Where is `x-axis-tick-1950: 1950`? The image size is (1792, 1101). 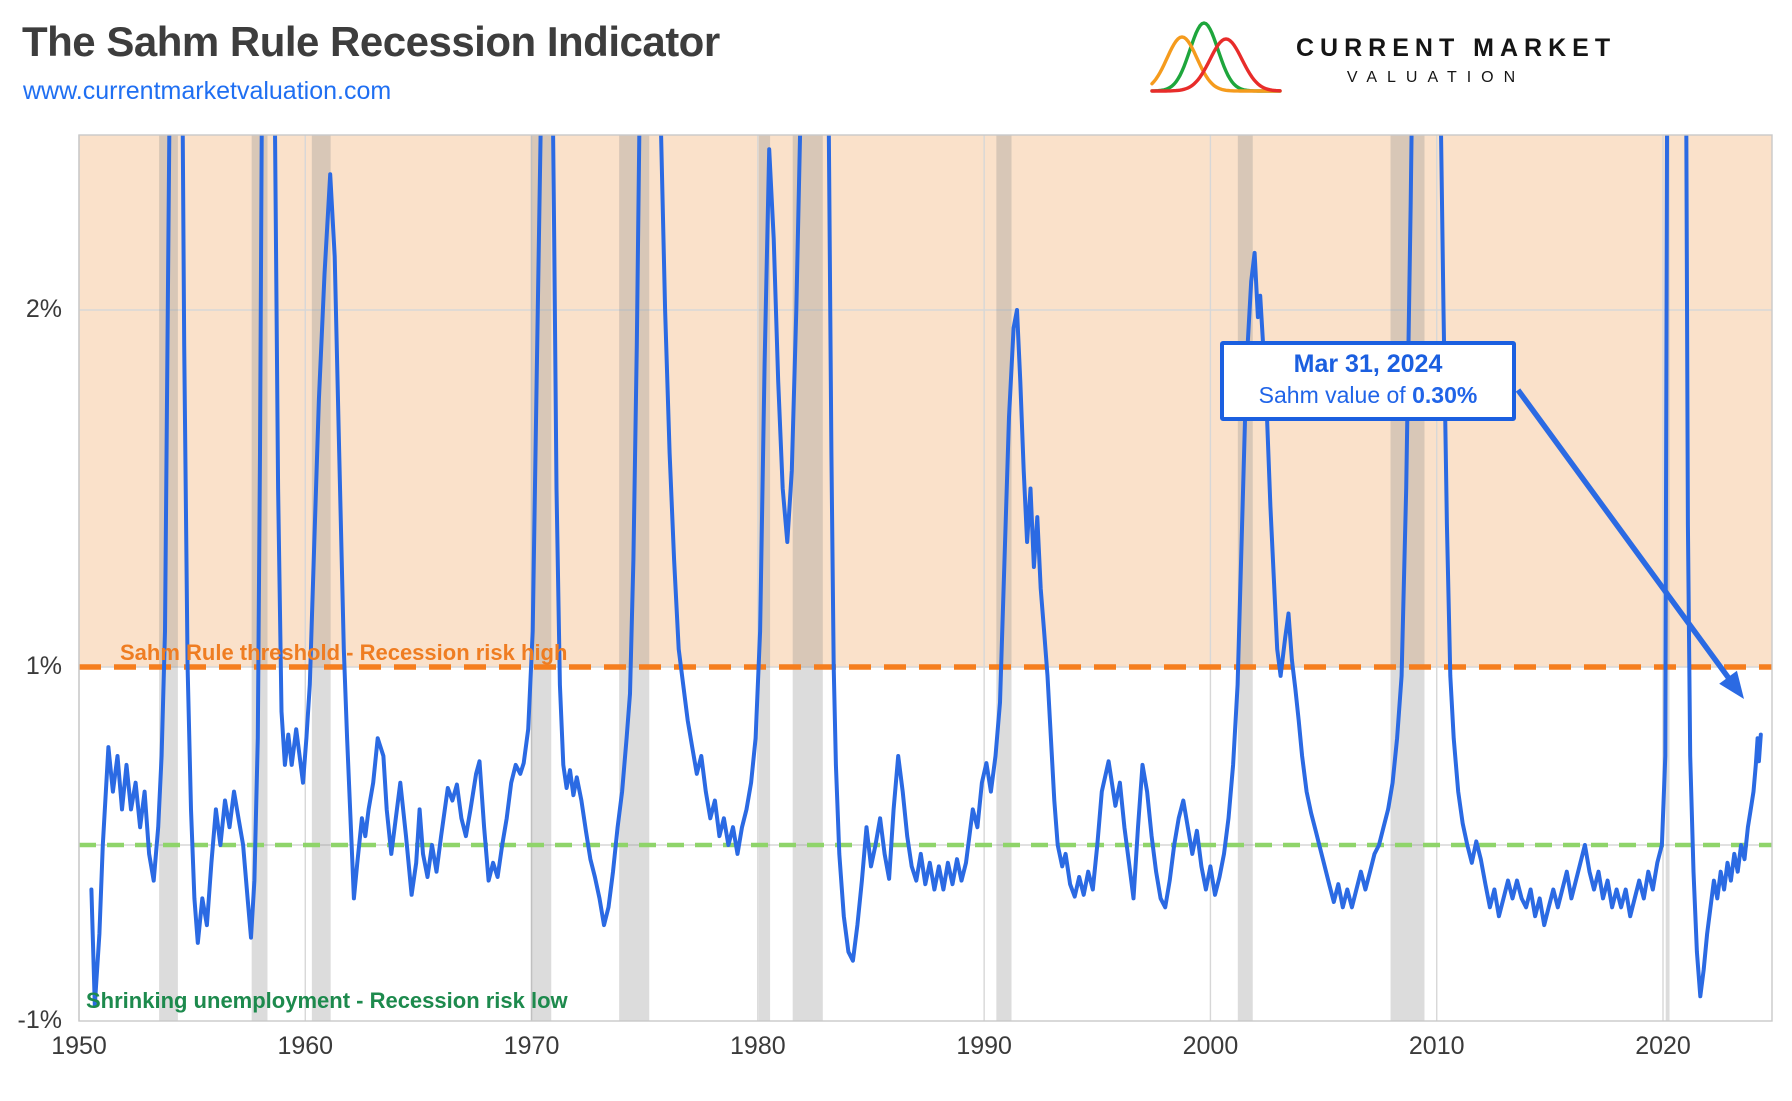
x-axis-tick-1950: 1950 is located at coordinates (79, 1046).